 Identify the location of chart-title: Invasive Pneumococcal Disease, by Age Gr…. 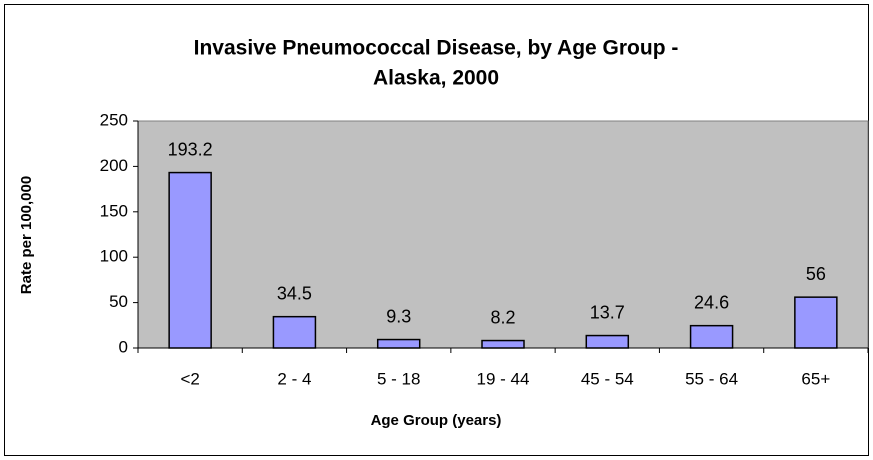
(436, 48).